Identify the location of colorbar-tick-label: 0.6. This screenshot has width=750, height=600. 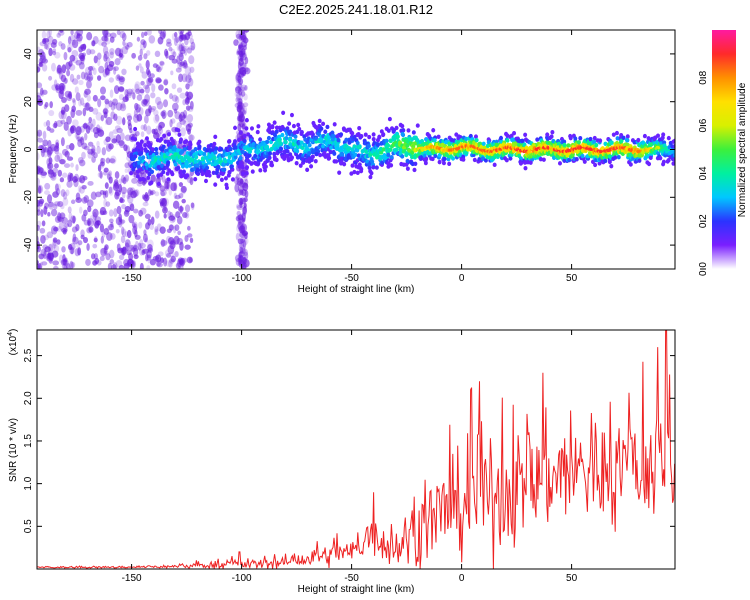
(703, 125).